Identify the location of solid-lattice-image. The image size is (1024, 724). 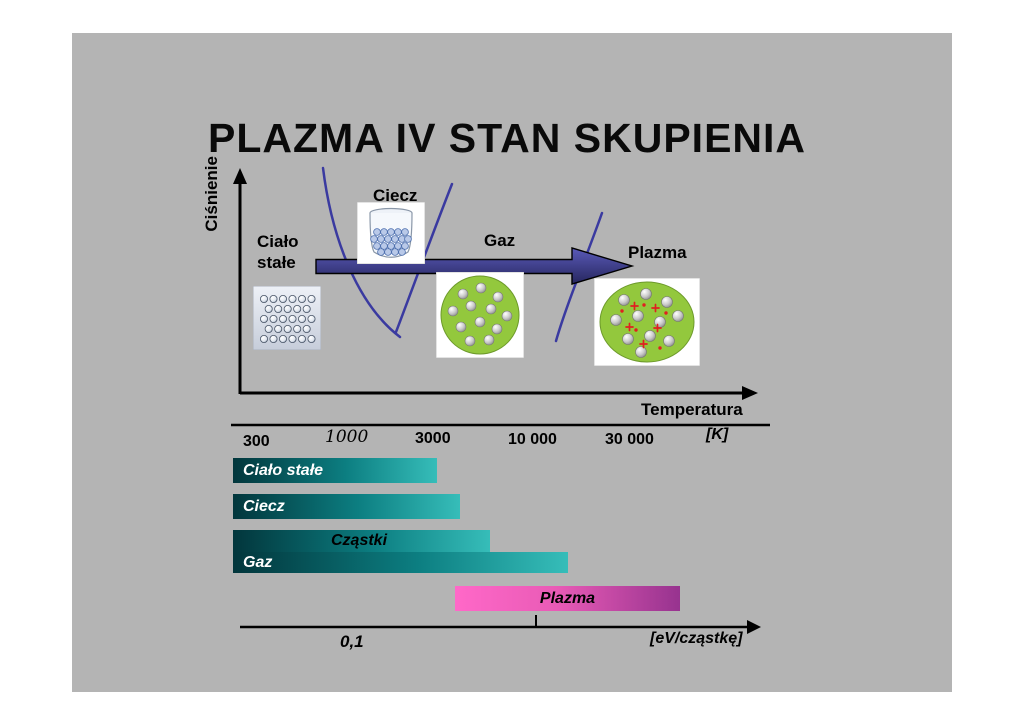
(287, 318).